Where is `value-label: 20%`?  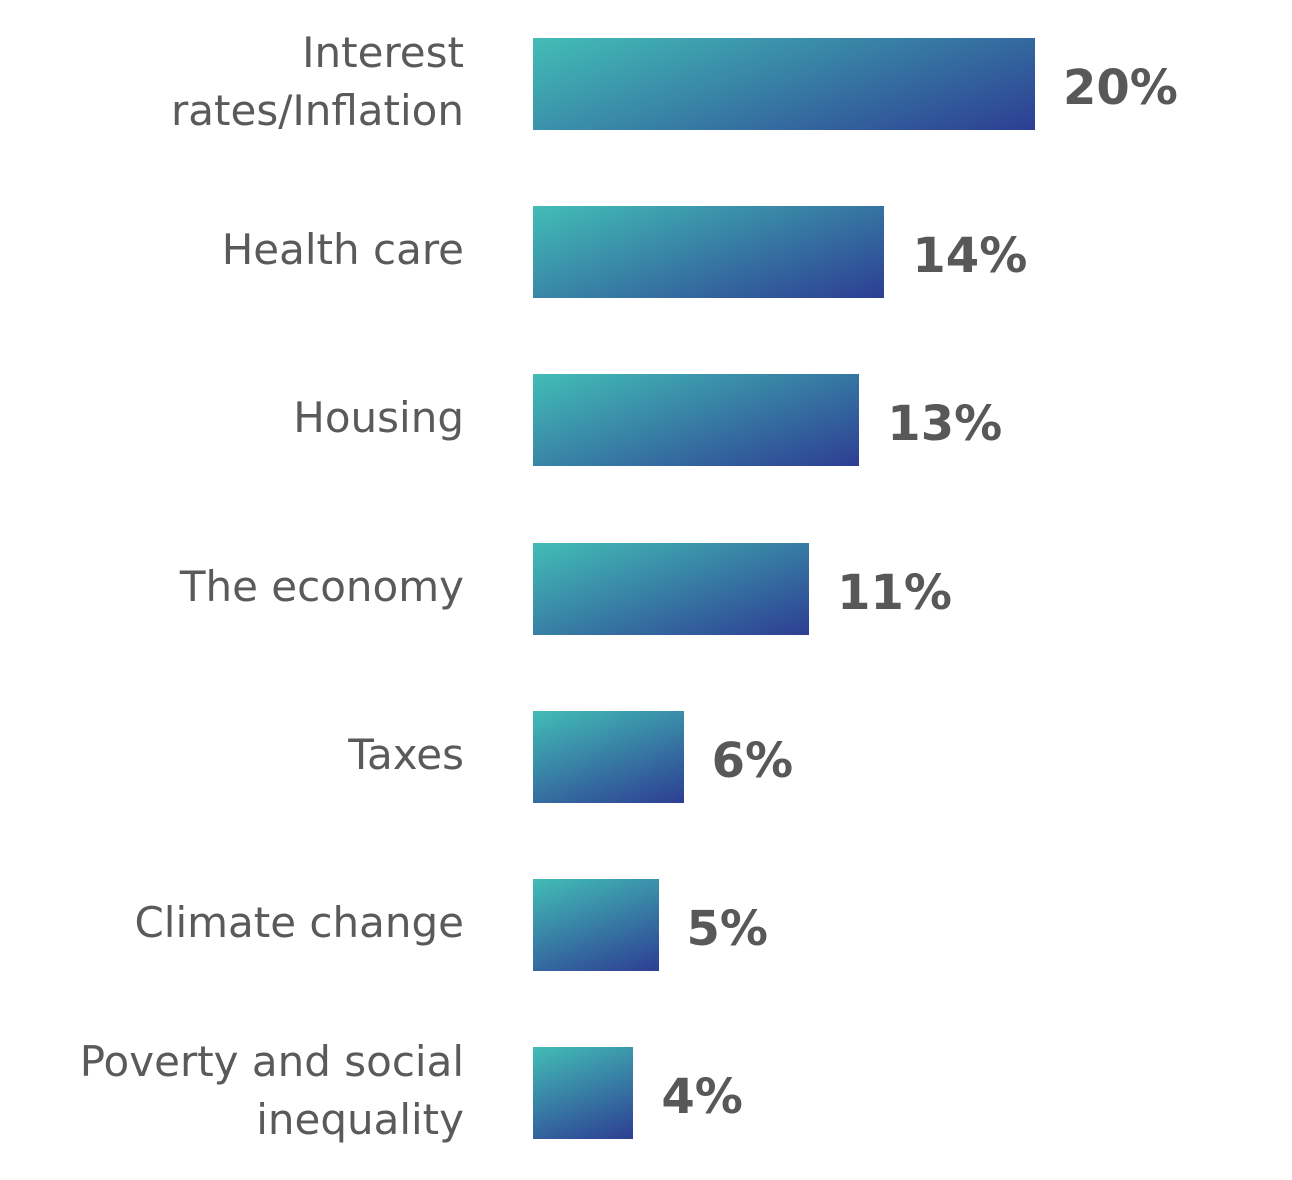
value-label: 20% is located at coordinates (1120, 88).